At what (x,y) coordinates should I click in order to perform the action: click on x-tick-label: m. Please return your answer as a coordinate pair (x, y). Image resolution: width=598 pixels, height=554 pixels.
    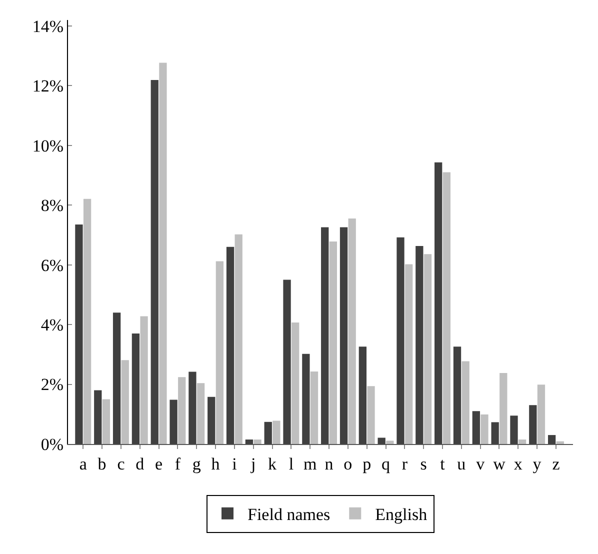
    Looking at the image, I should click on (310, 464).